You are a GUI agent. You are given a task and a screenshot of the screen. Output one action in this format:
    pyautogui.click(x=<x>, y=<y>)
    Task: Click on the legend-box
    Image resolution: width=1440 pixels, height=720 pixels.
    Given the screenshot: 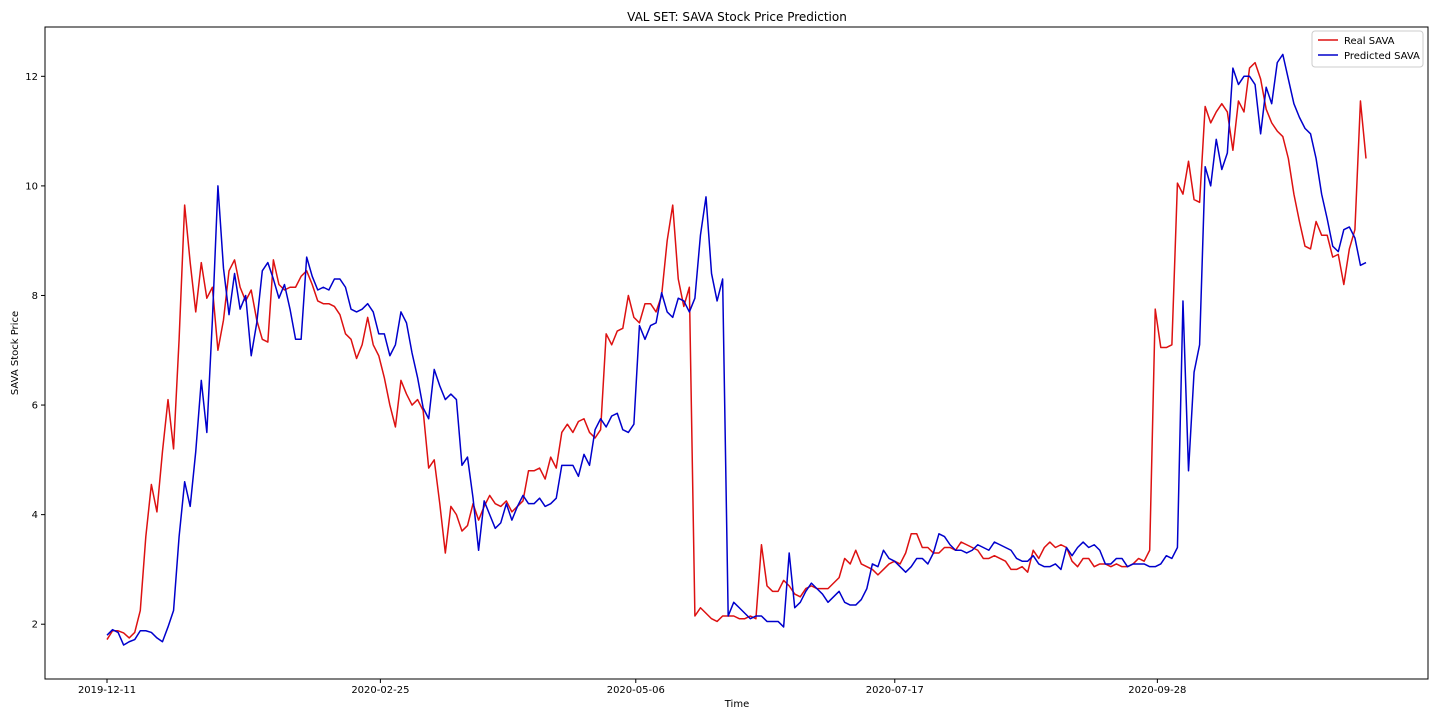 What is the action you would take?
    pyautogui.click(x=1367, y=49)
    